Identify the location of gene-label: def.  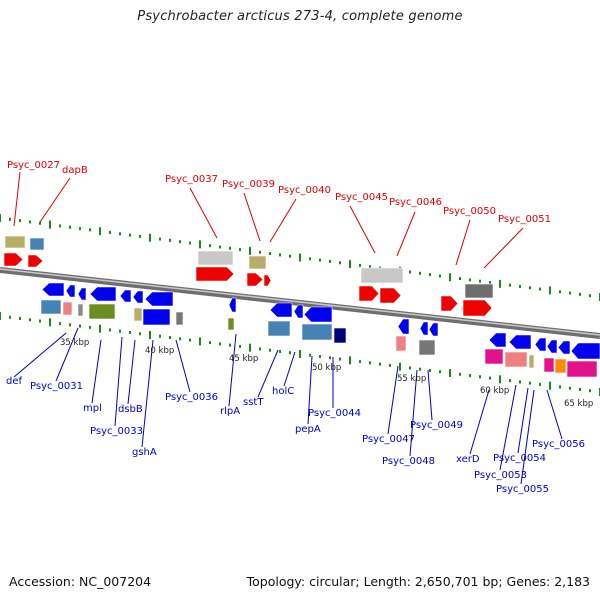
(14, 381).